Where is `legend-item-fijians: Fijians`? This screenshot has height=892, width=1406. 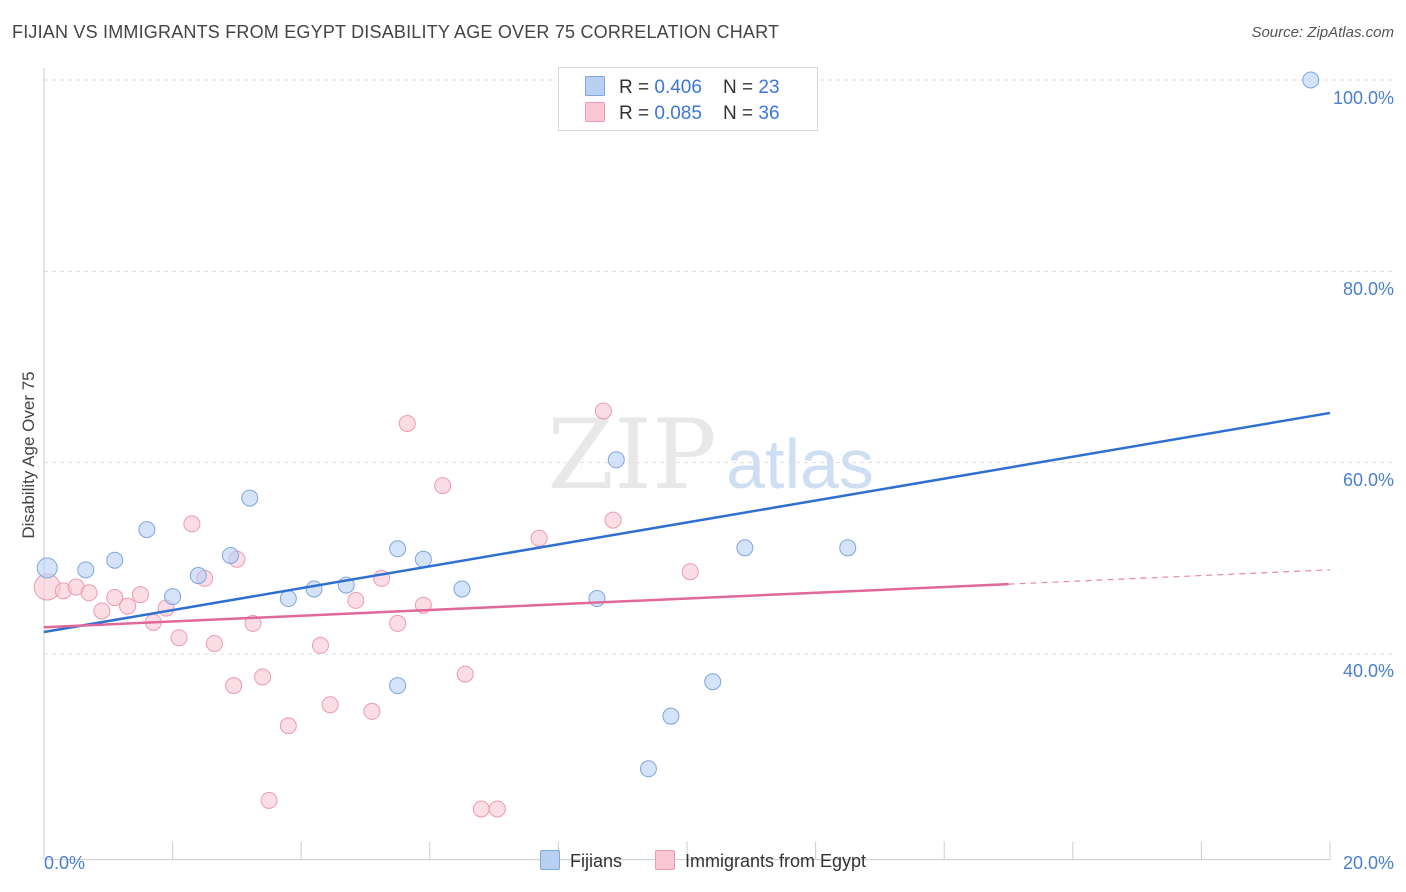 legend-item-fijians: Fijians is located at coordinates (580, 861).